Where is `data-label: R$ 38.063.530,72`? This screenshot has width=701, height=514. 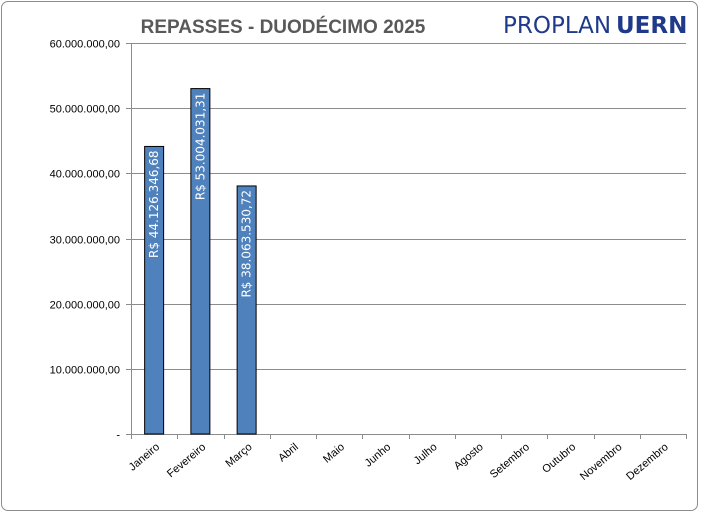 data-label: R$ 38.063.530,72 is located at coordinates (247, 244).